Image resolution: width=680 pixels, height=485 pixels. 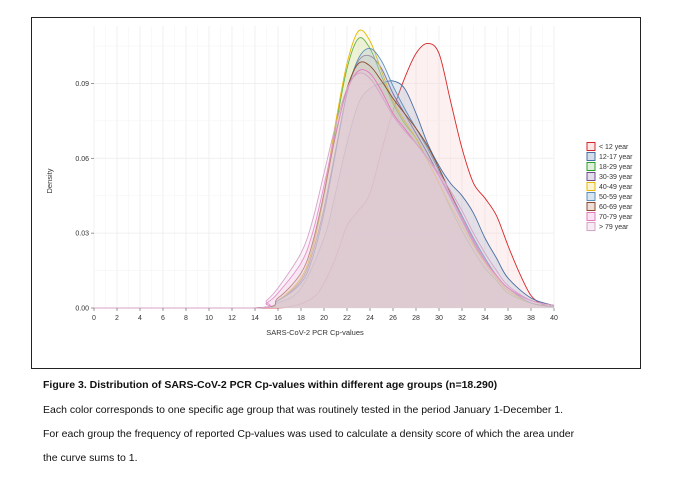 I want to click on x-tick-label-34: 34, so click(x=485, y=318).